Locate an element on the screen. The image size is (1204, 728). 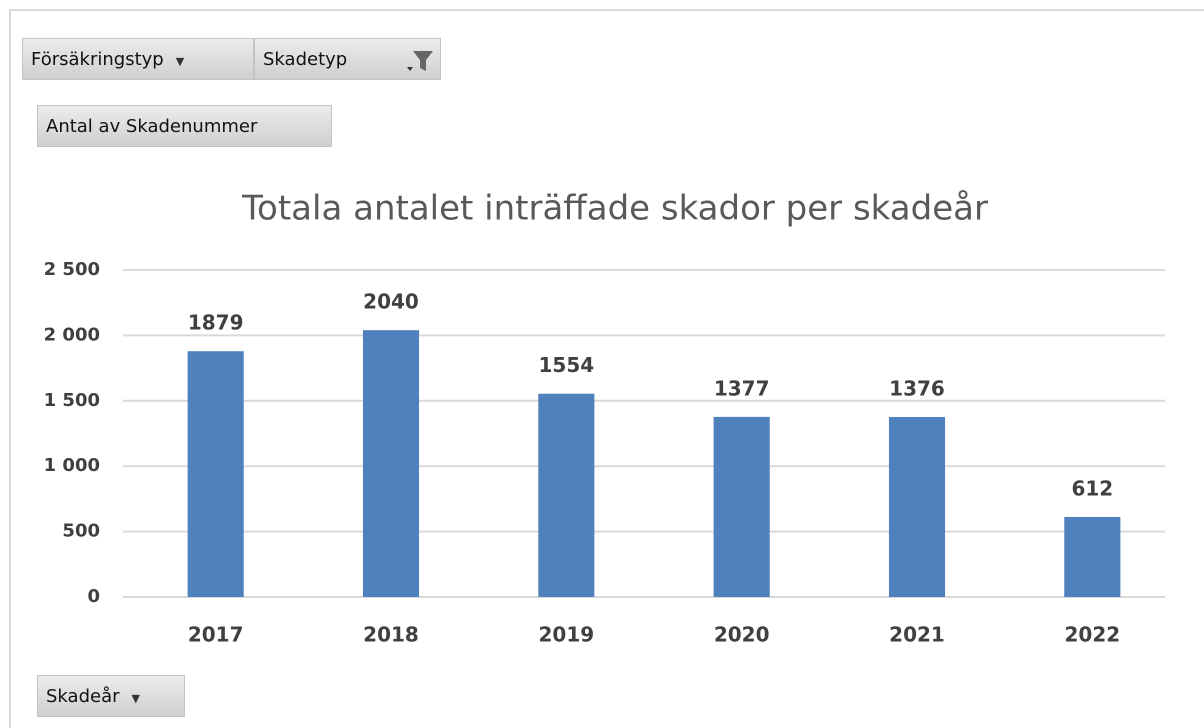
x-tick-label: 2019 is located at coordinates (566, 635).